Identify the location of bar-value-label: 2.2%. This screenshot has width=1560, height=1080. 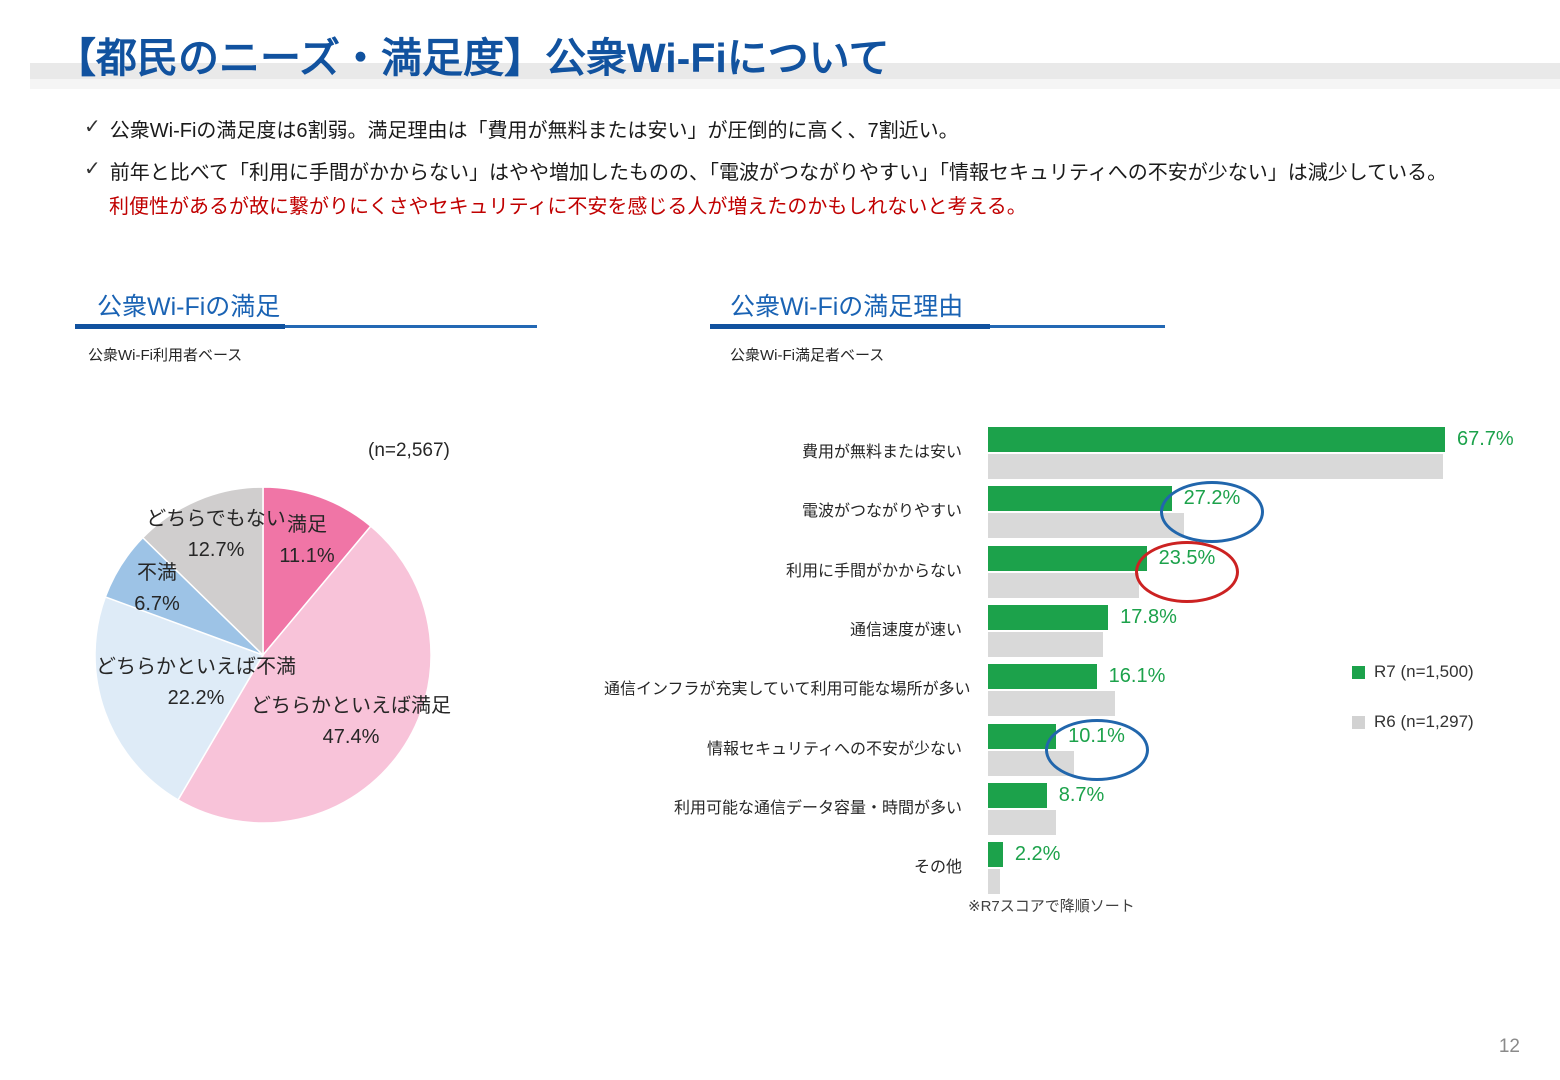
(1037, 854).